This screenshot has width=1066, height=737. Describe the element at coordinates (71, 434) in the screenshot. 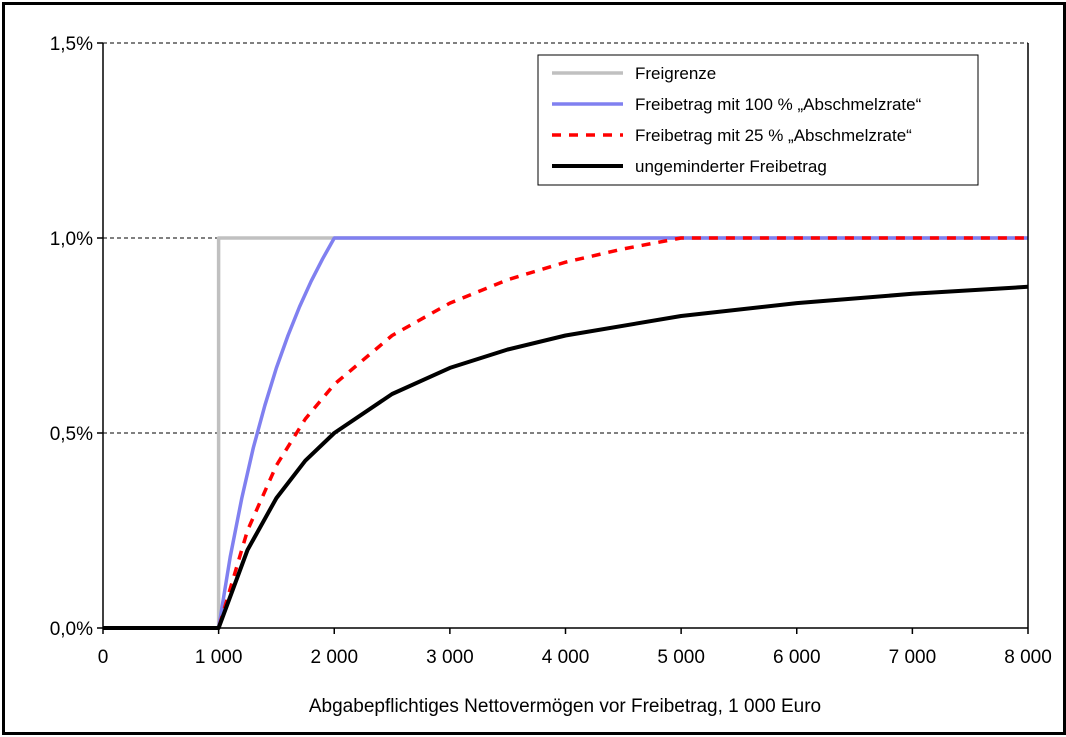

I see `y-tick-label-1: 0,5%` at that location.